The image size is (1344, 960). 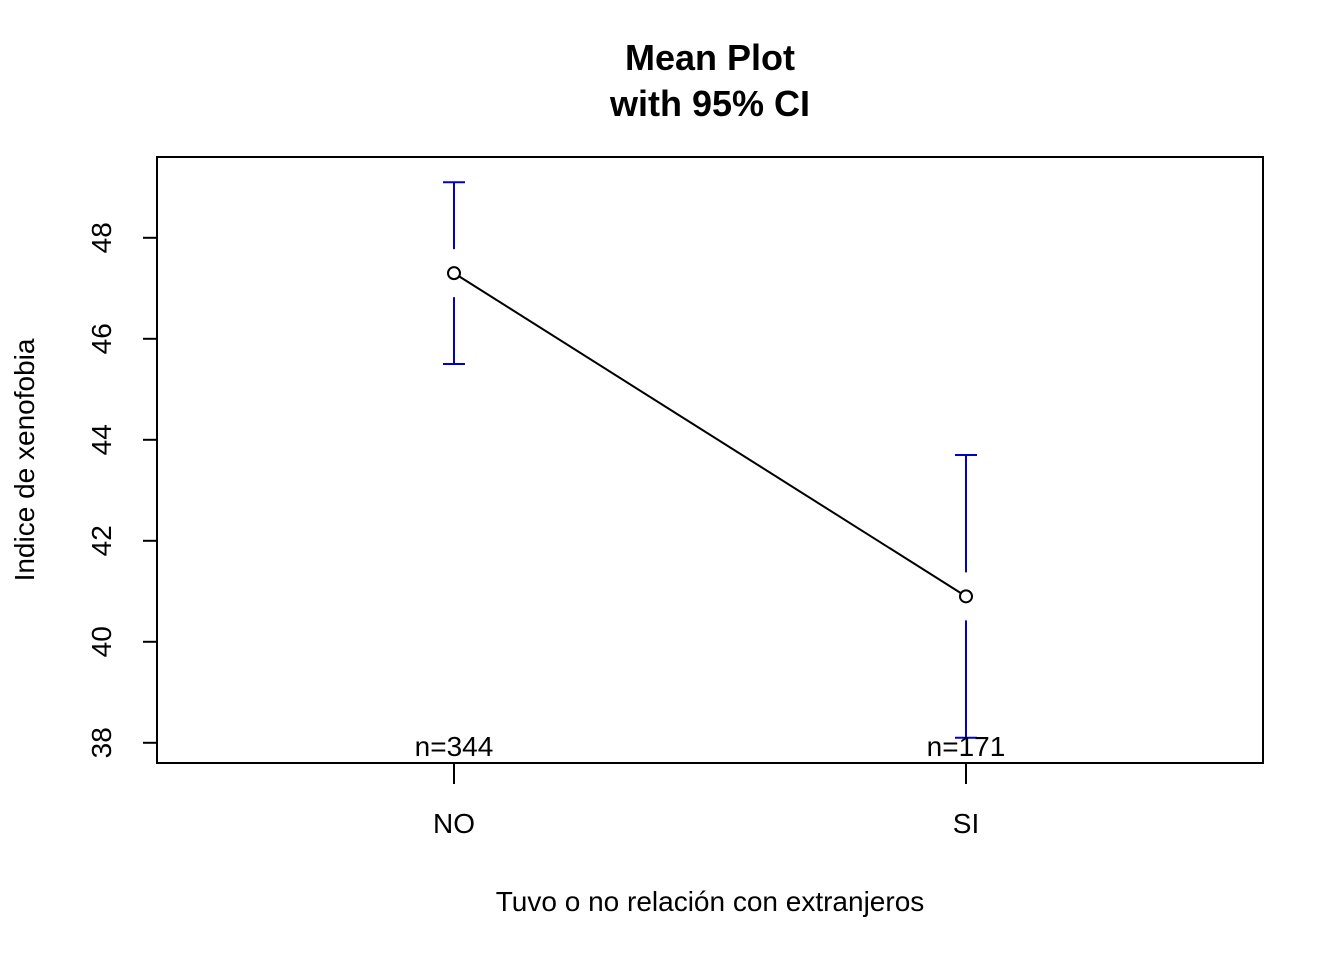 What do you see at coordinates (454, 823) in the screenshot?
I see `x-tick-label: NO` at bounding box center [454, 823].